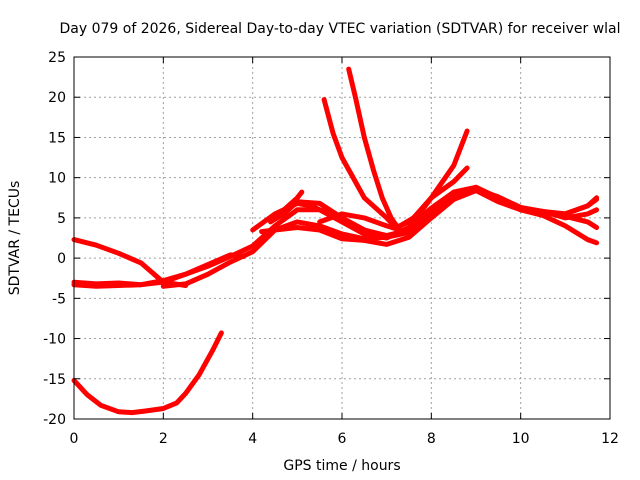 The width and height of the screenshot is (640, 480). I want to click on y-tick-label: 15, so click(57, 138).